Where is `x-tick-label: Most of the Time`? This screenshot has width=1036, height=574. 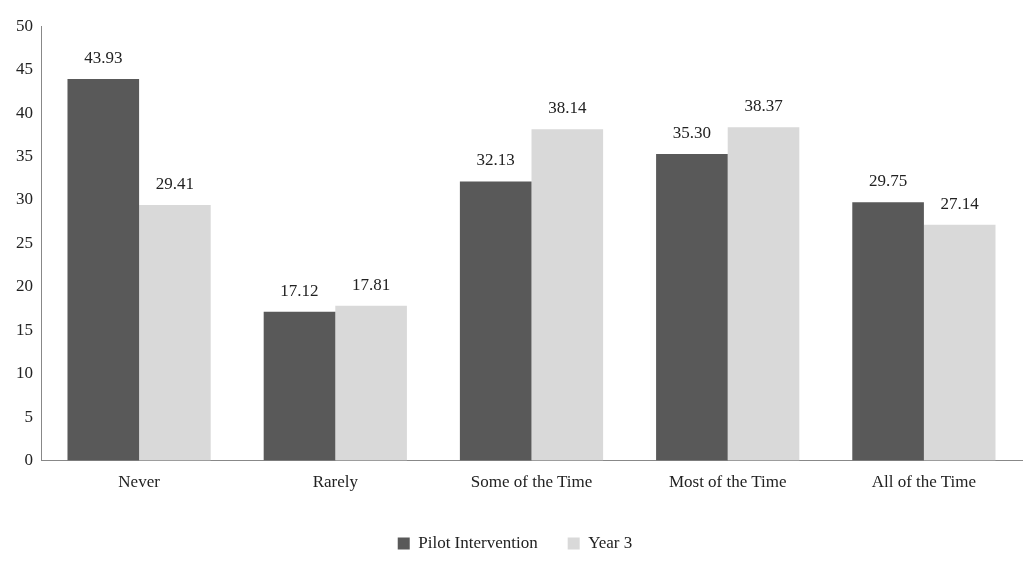
x-tick-label: Most of the Time is located at coordinates (727, 482).